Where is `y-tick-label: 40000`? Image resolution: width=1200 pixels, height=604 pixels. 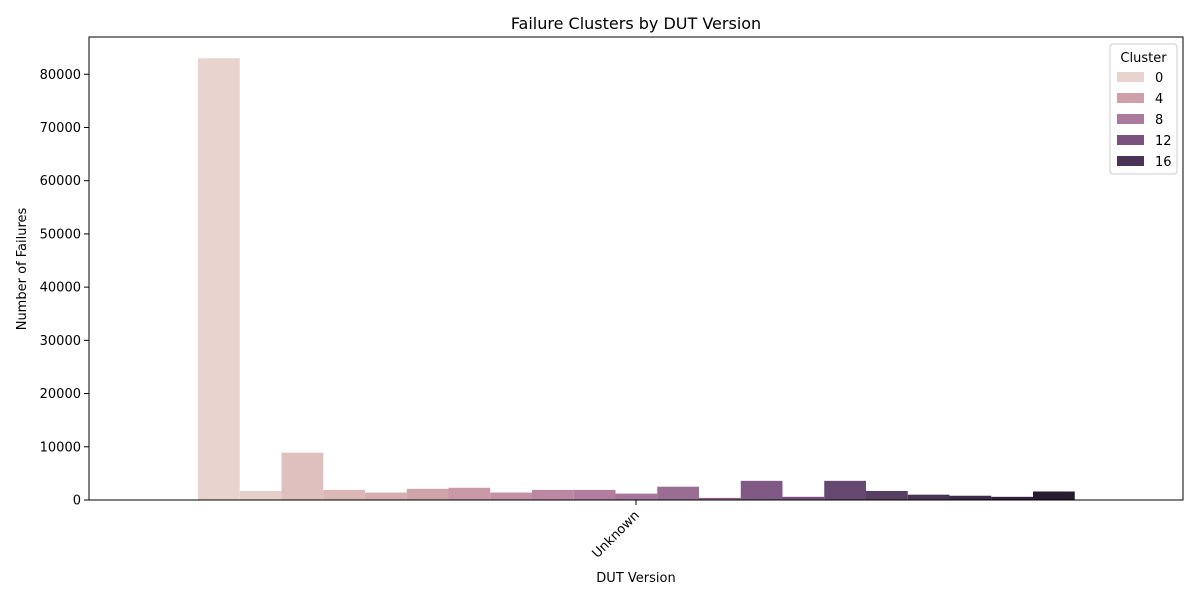
y-tick-label: 40000 is located at coordinates (60, 288).